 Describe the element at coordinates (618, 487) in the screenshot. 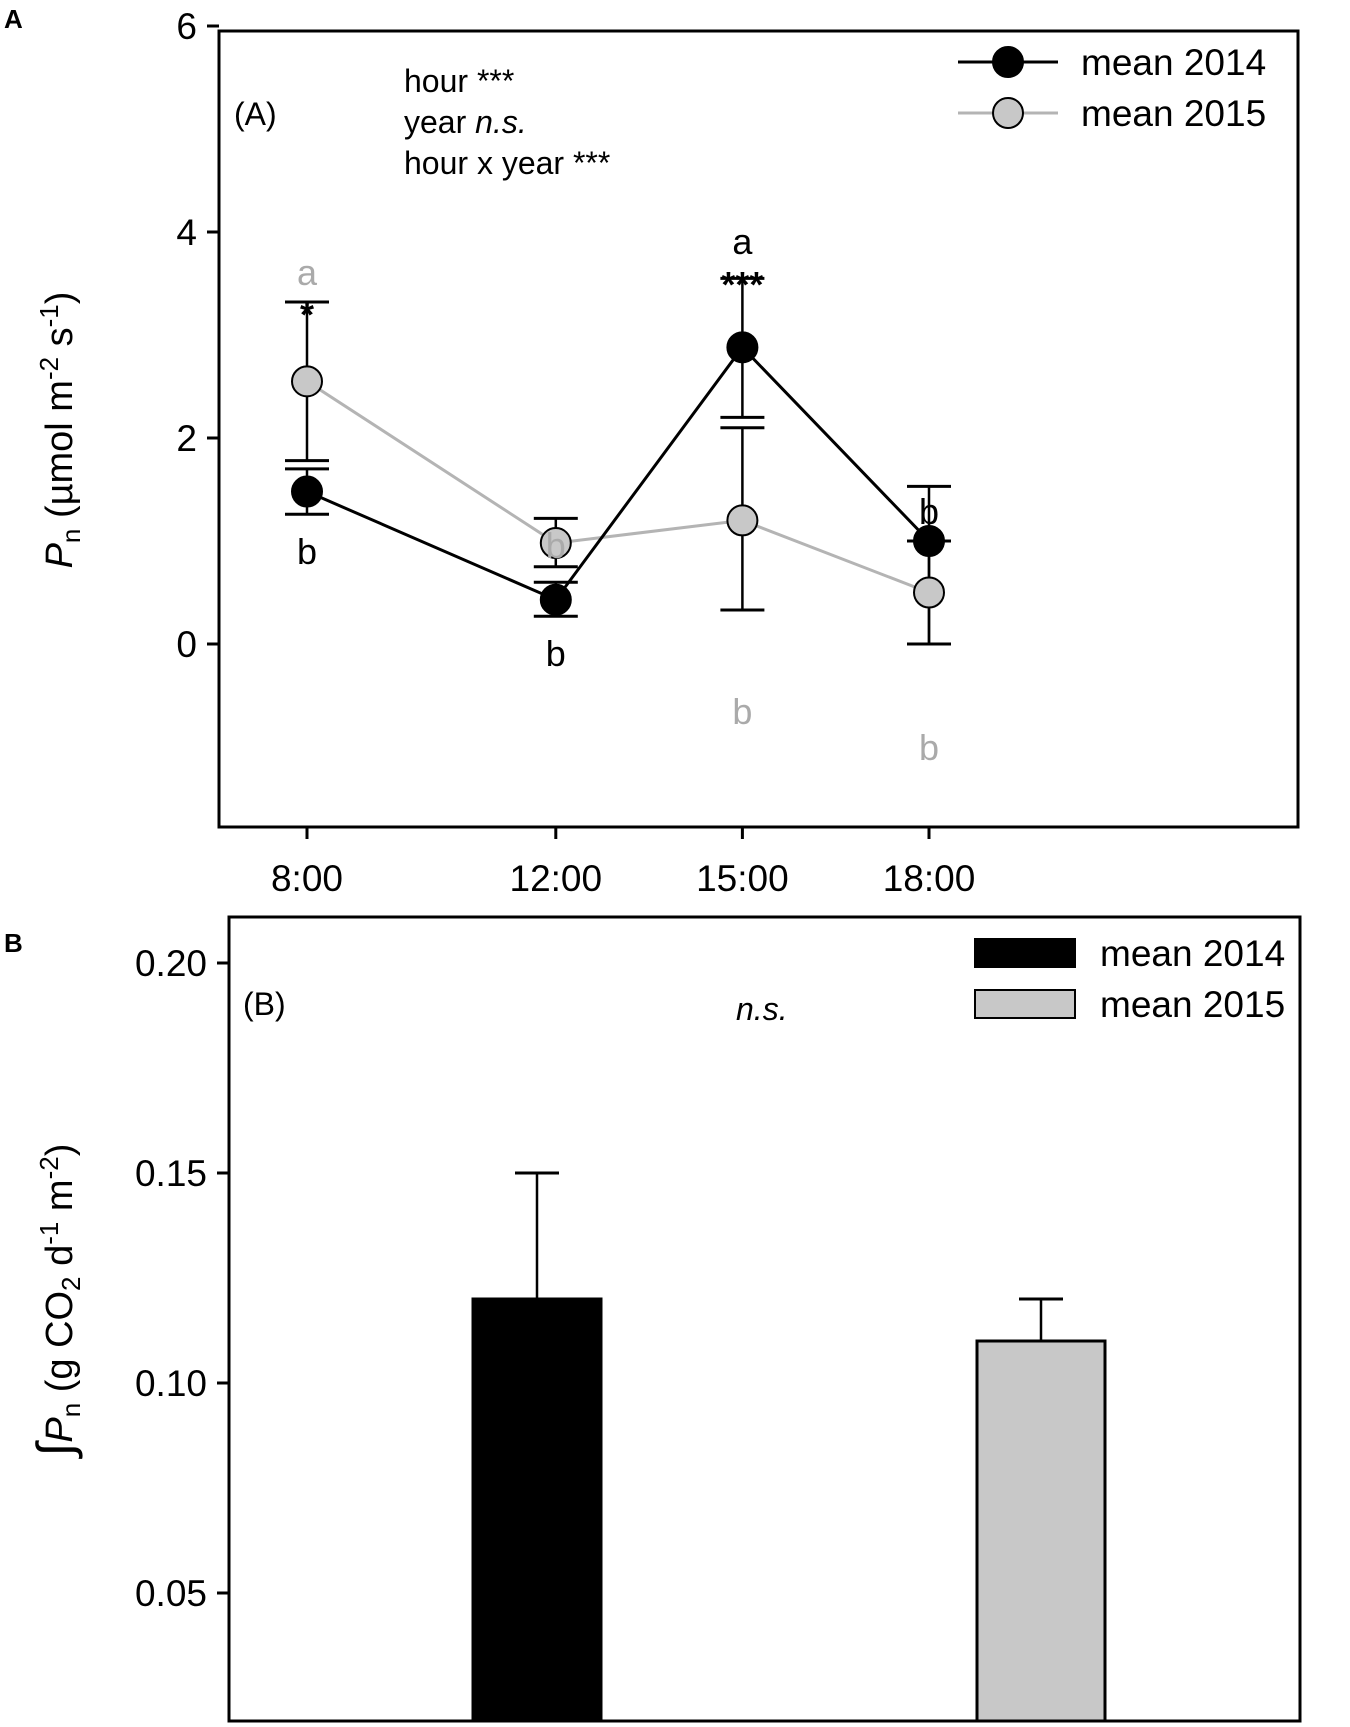

I see `series-line-mean-2015` at that location.